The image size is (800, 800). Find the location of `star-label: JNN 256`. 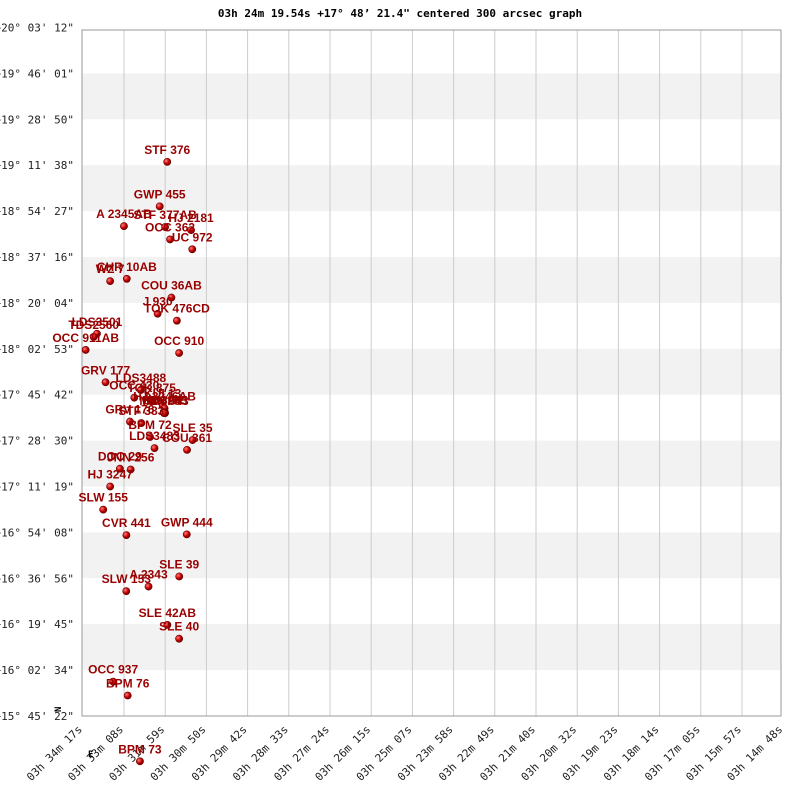

star-label: JNN 256 is located at coordinates (131, 458).